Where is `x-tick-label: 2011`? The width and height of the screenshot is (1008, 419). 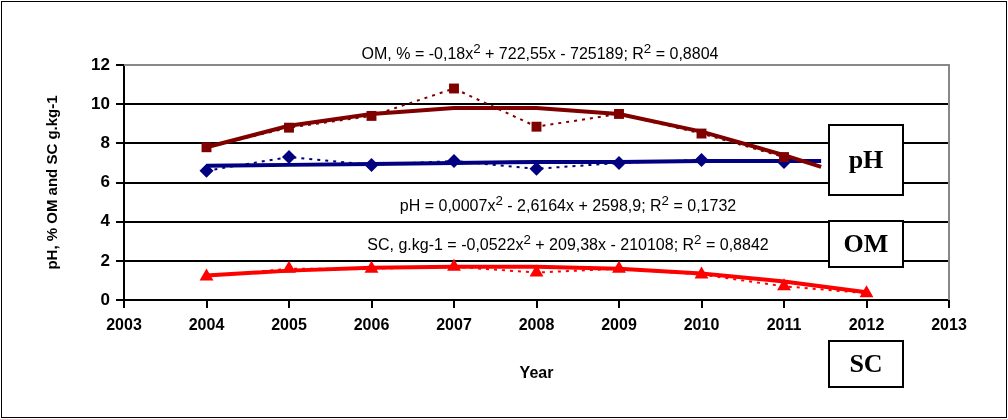
x-tick-label: 2011 is located at coordinates (784, 325).